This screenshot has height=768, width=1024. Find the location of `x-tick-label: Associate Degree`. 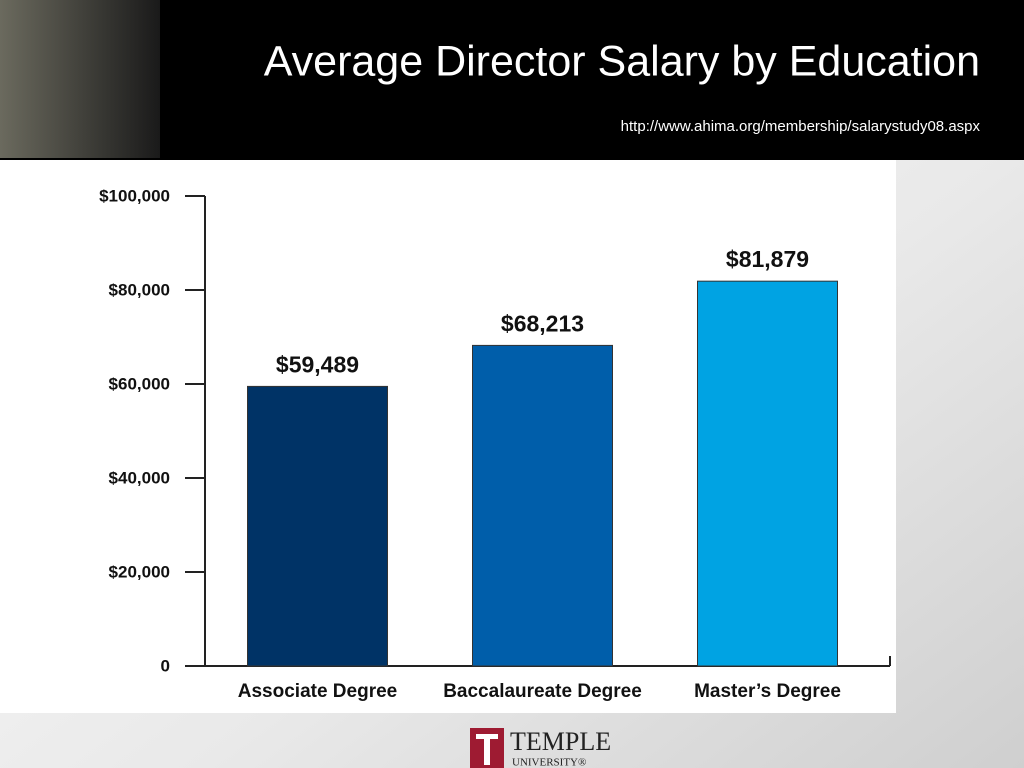

x-tick-label: Associate Degree is located at coordinates (317, 691).